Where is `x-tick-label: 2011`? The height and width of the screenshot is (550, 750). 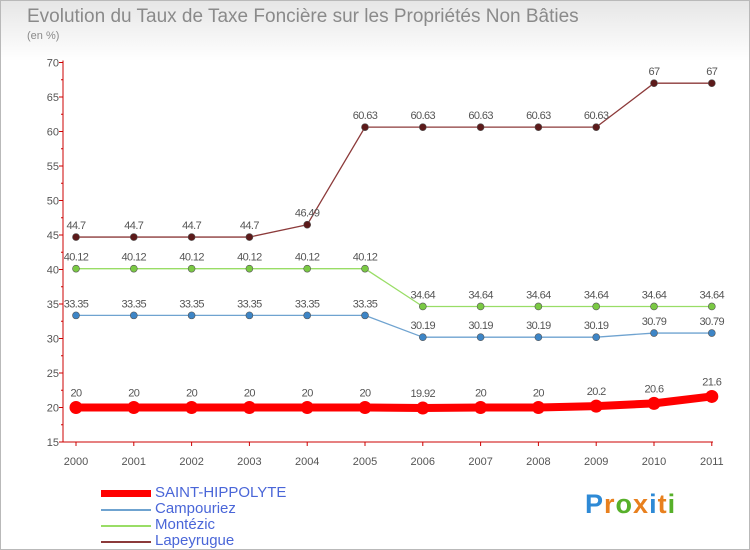 x-tick-label: 2011 is located at coordinates (712, 462).